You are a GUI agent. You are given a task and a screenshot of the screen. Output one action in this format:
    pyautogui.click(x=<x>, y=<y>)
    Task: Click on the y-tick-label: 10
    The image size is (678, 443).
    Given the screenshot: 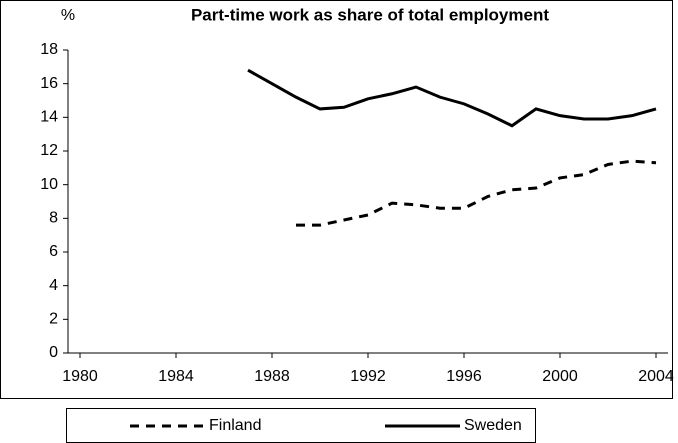 What is the action you would take?
    pyautogui.click(x=49, y=184)
    